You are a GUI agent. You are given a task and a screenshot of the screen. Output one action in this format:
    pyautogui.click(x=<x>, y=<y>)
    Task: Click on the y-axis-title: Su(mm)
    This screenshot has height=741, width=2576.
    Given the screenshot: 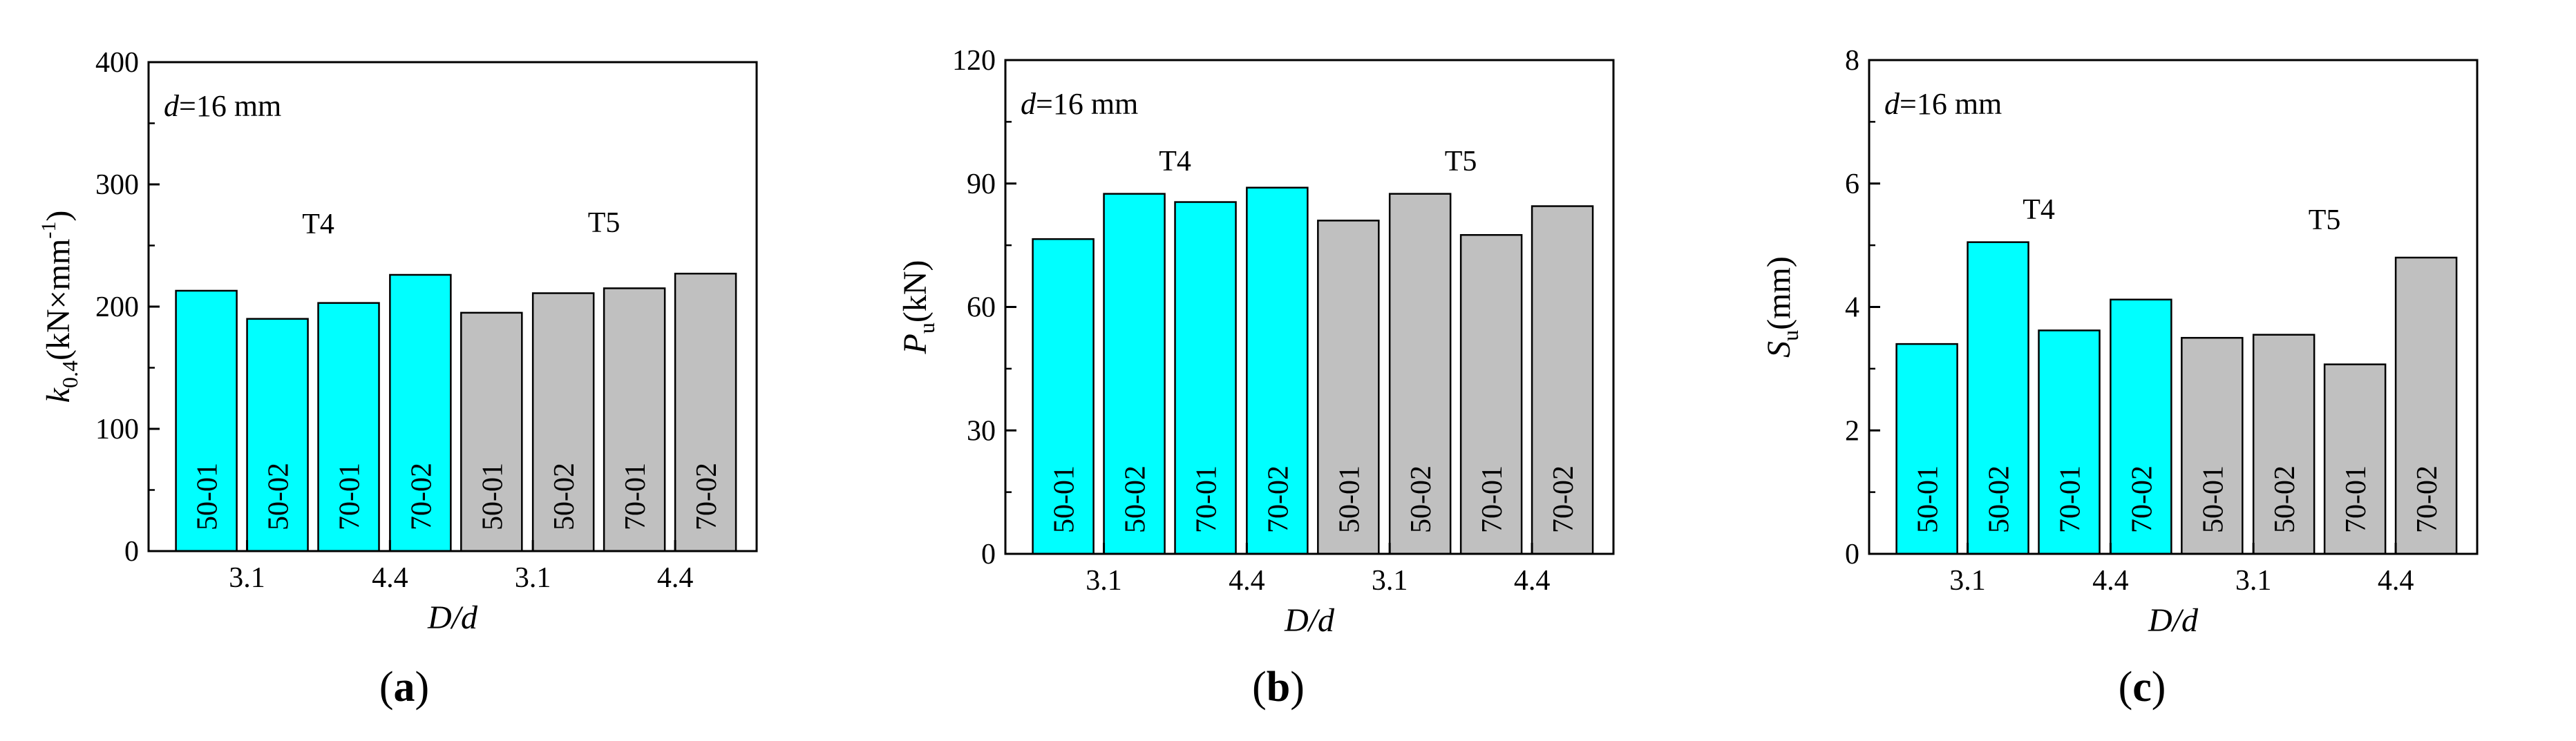 What is the action you would take?
    pyautogui.click(x=1782, y=307)
    